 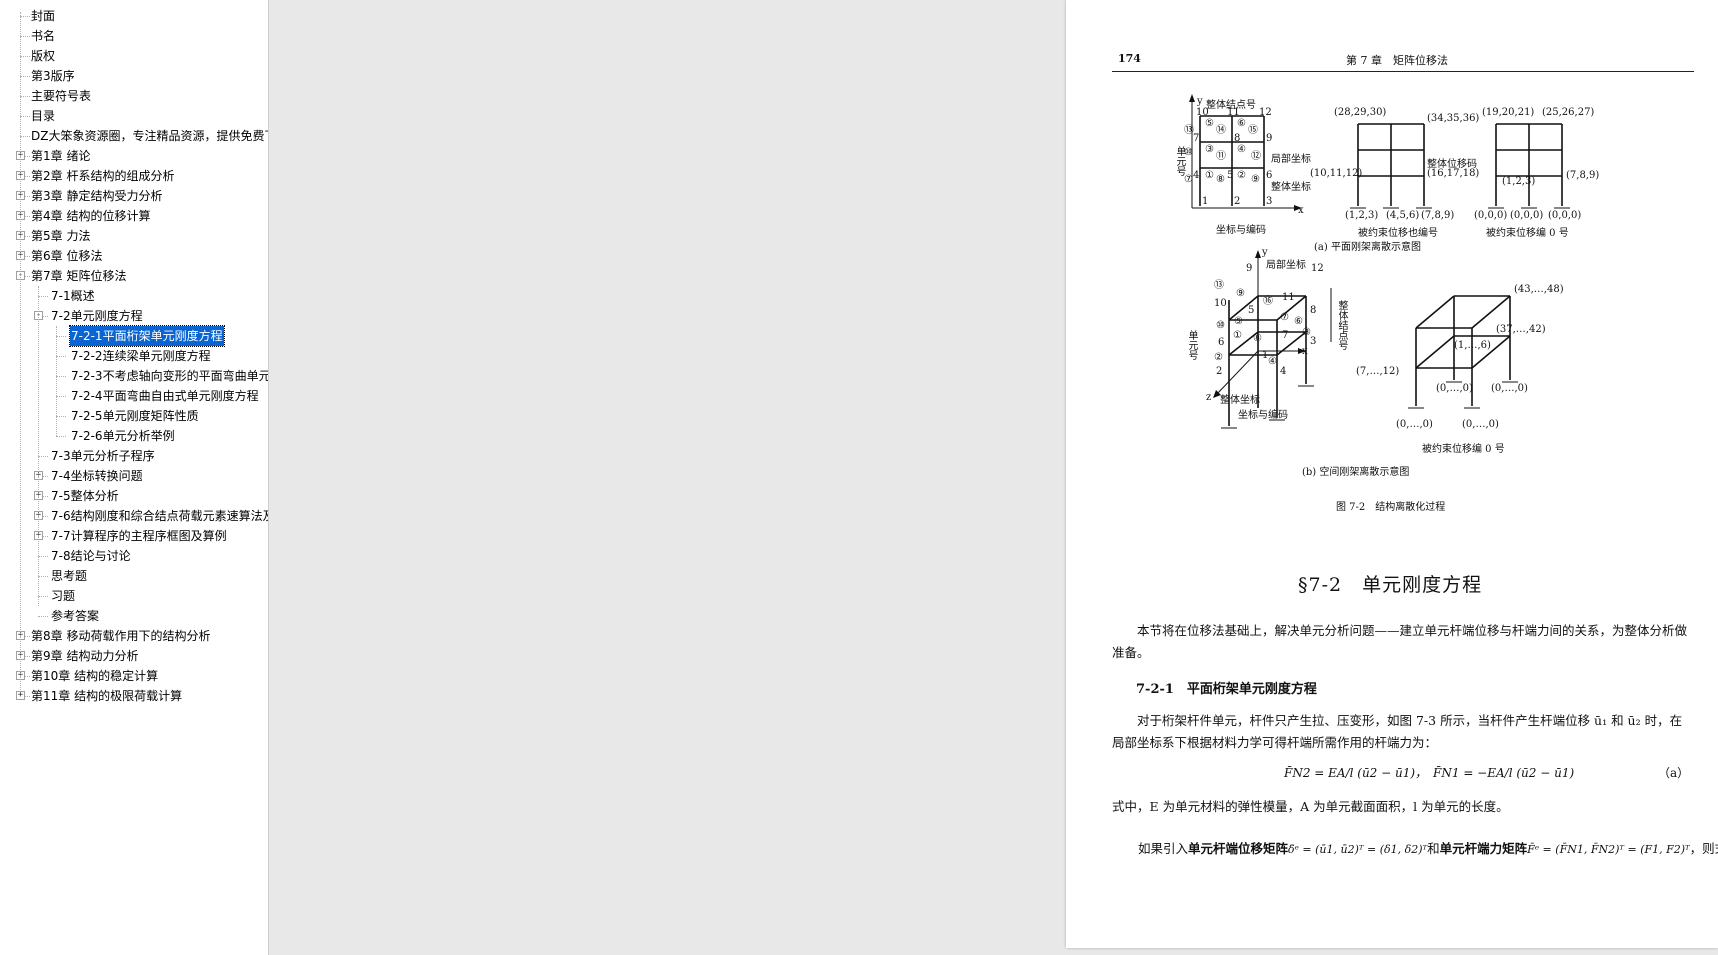 I want to click on expand-icon: +, so click(x=20, y=695).